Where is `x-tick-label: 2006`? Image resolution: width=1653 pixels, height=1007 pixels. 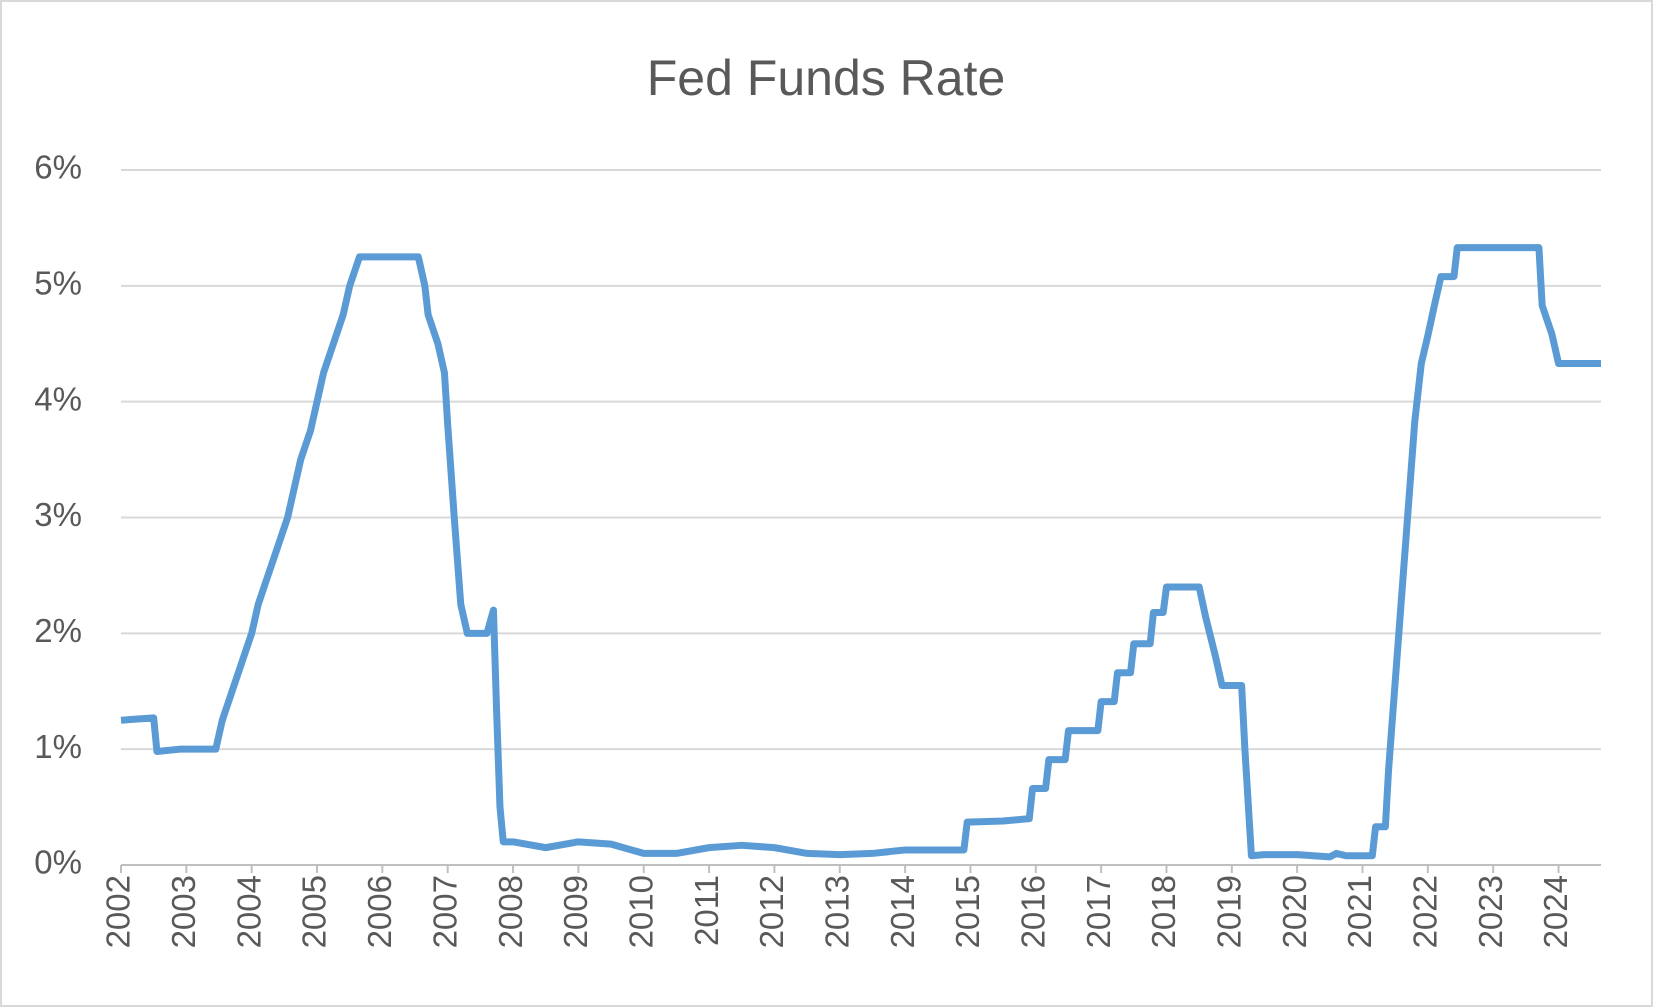 x-tick-label: 2006 is located at coordinates (379, 911).